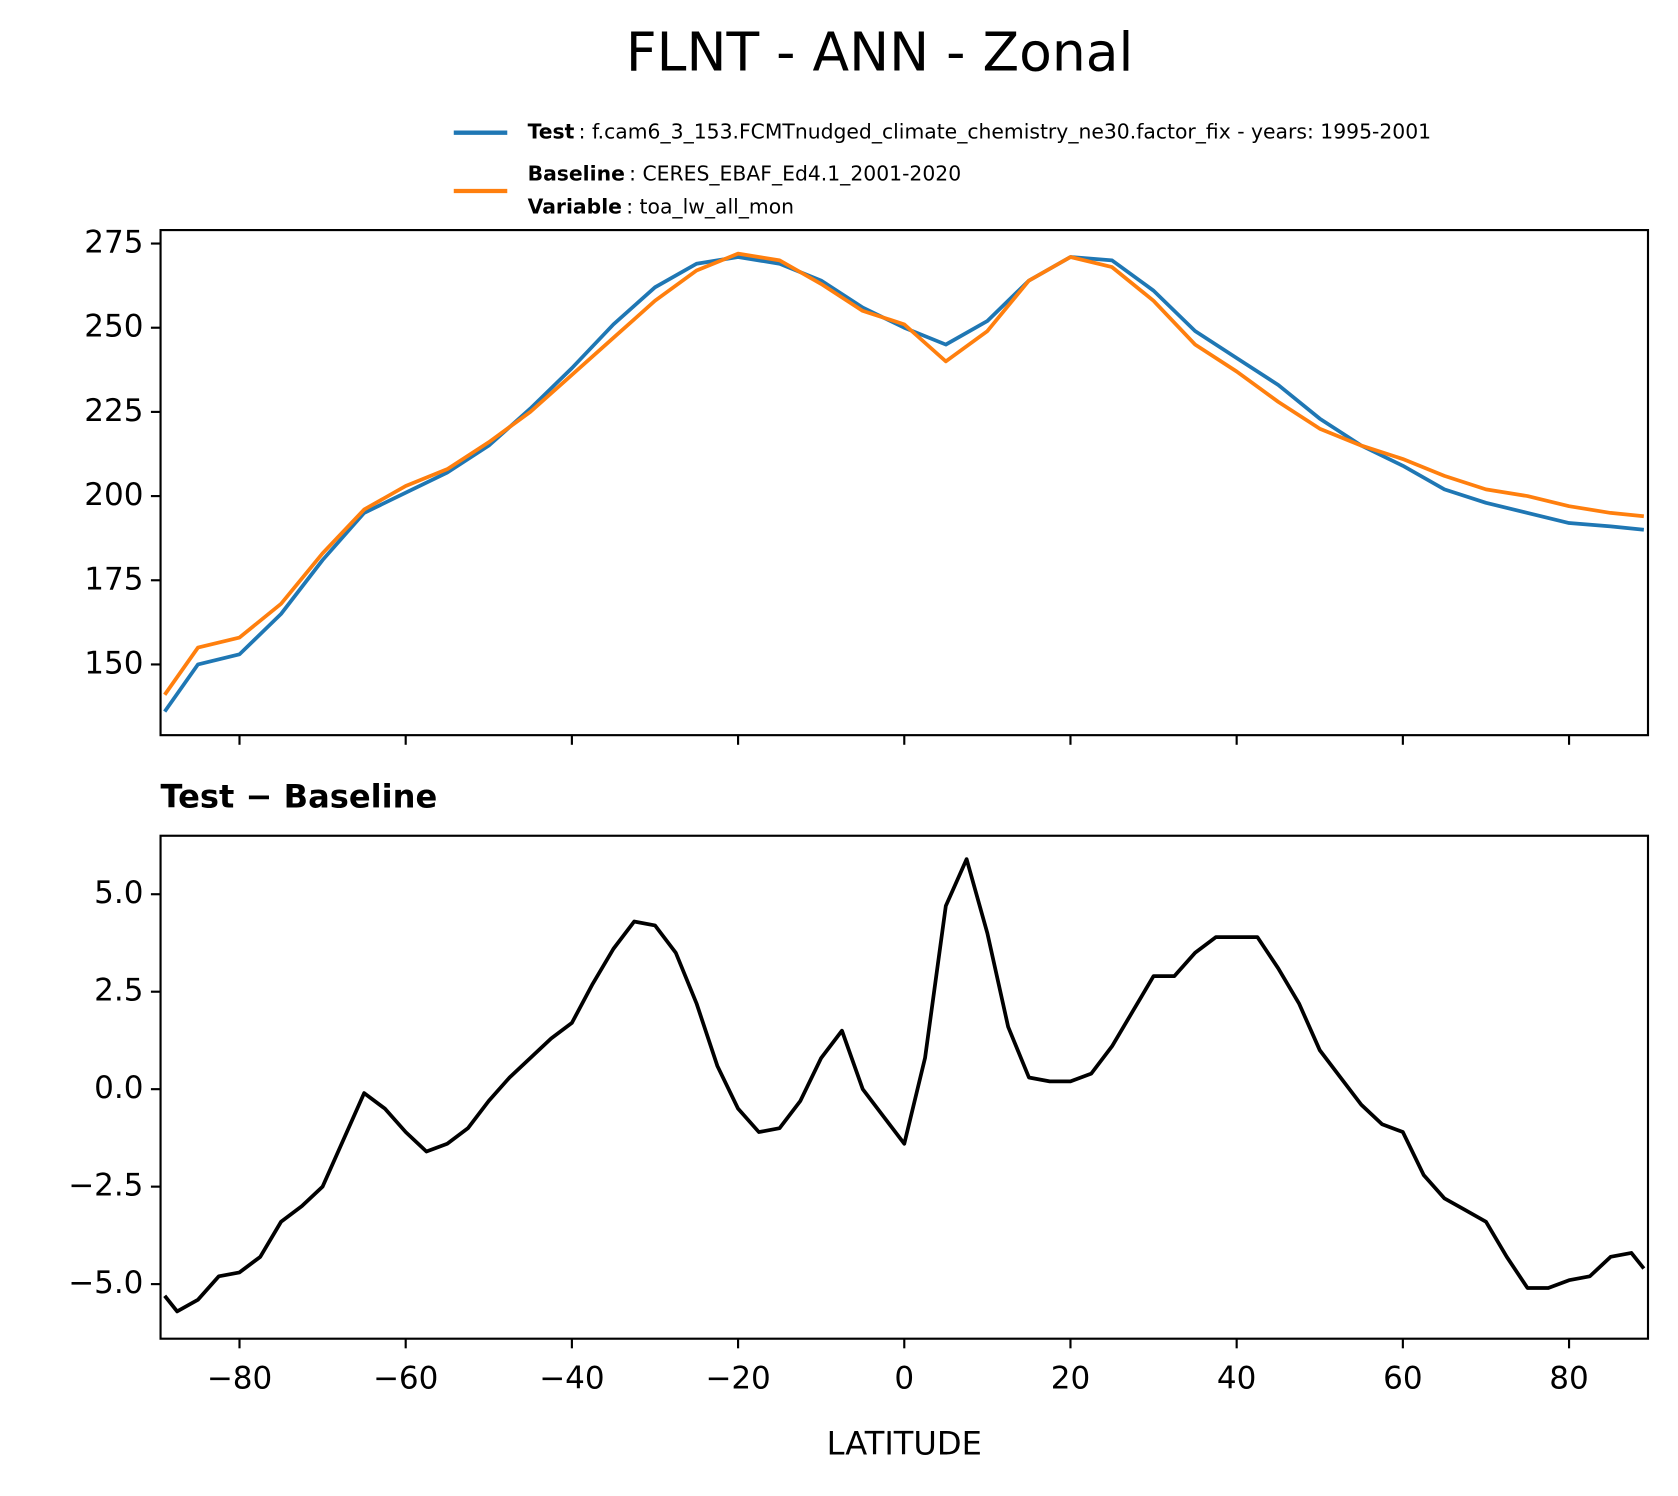 The width and height of the screenshot is (1678, 1496). What do you see at coordinates (1070, 1378) in the screenshot?
I see `x-tick-label: 20` at bounding box center [1070, 1378].